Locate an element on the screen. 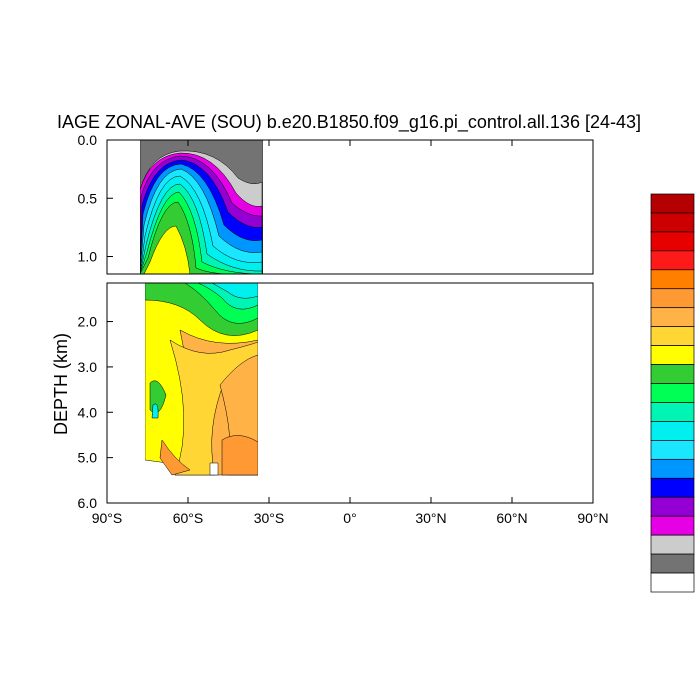 Image resolution: width=700 pixels, height=700 pixels. y-tick-label-lower-0: 2.0 is located at coordinates (88, 322).